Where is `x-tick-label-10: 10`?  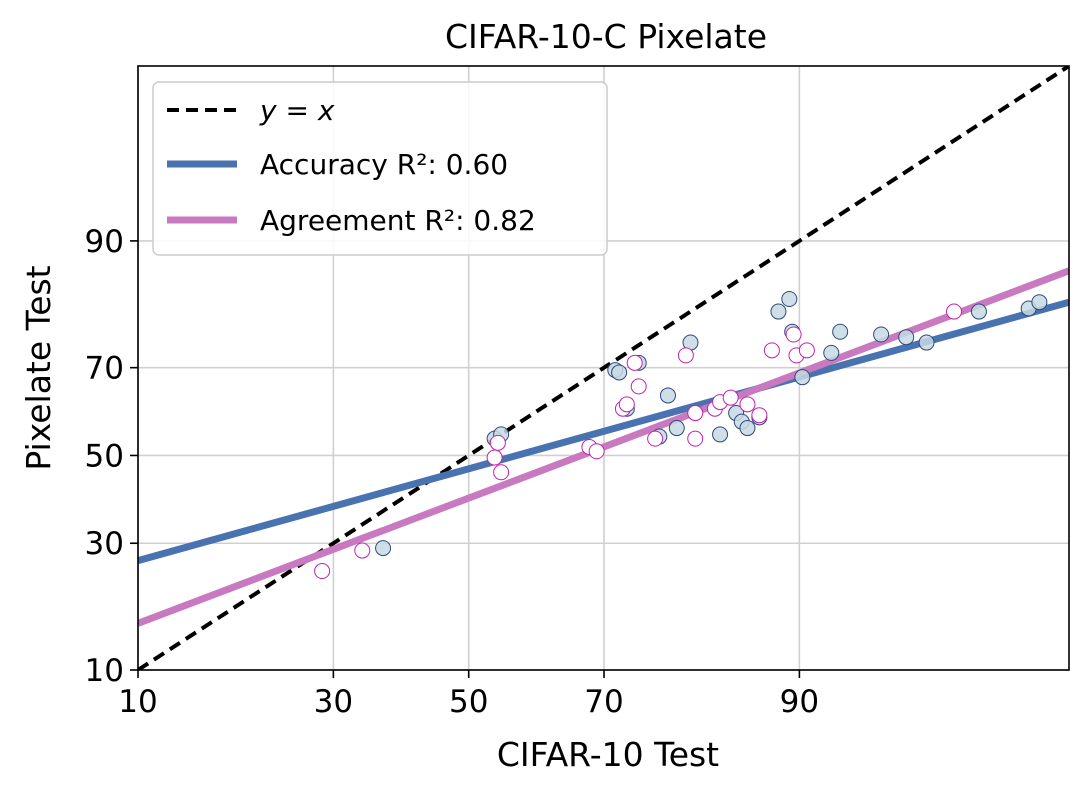 x-tick-label-10: 10 is located at coordinates (137, 702).